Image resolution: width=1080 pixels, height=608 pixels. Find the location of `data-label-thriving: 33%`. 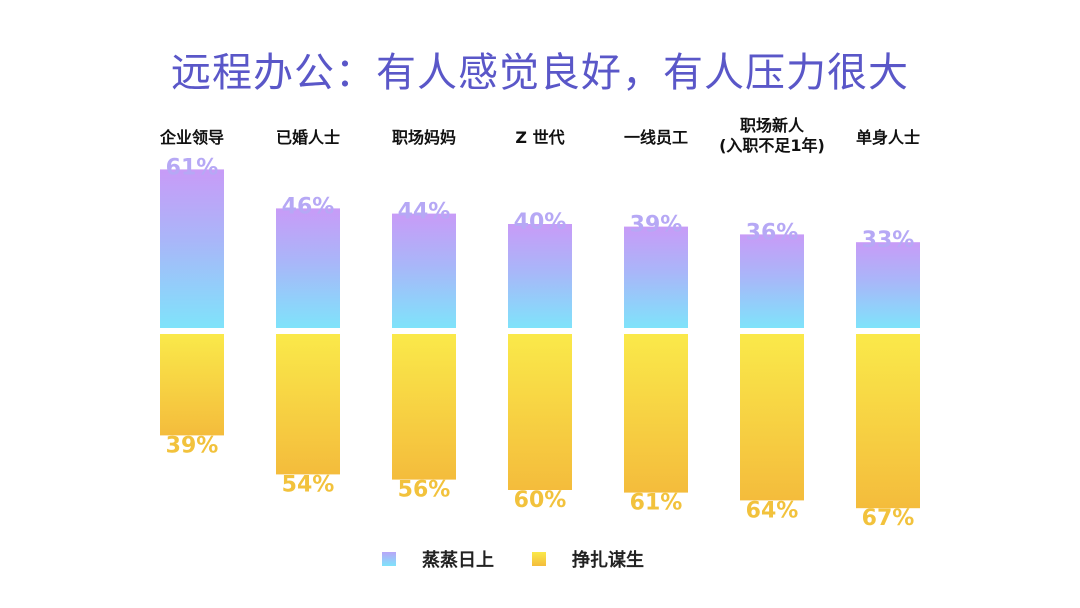

data-label-thriving: 33% is located at coordinates (888, 240).